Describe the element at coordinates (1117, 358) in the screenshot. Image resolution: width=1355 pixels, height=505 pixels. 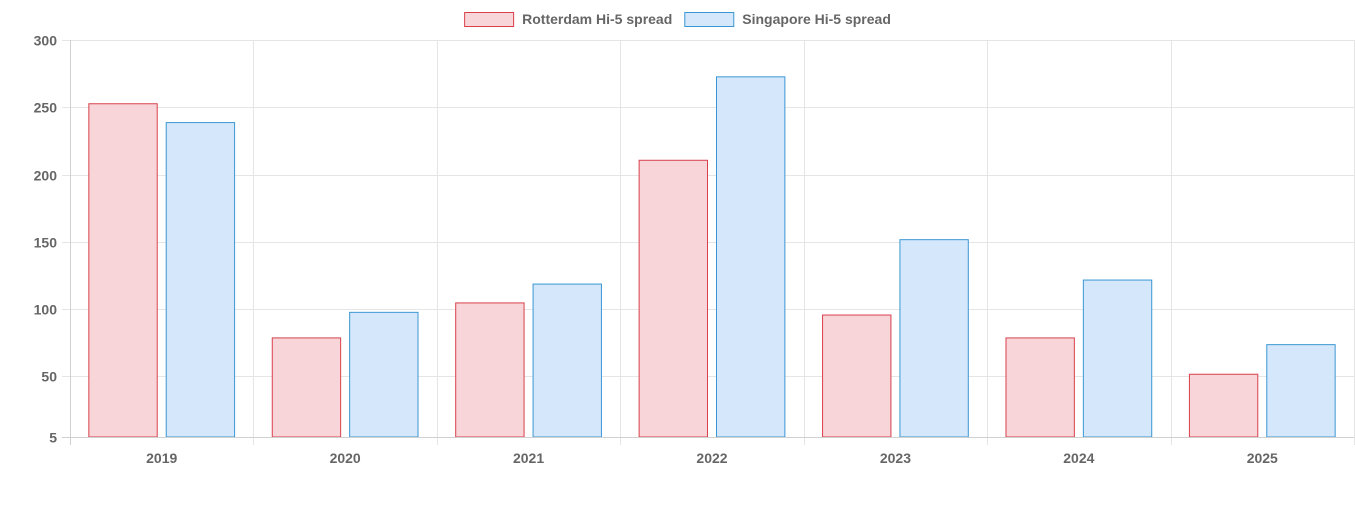
I see `bar-singapore-2024` at that location.